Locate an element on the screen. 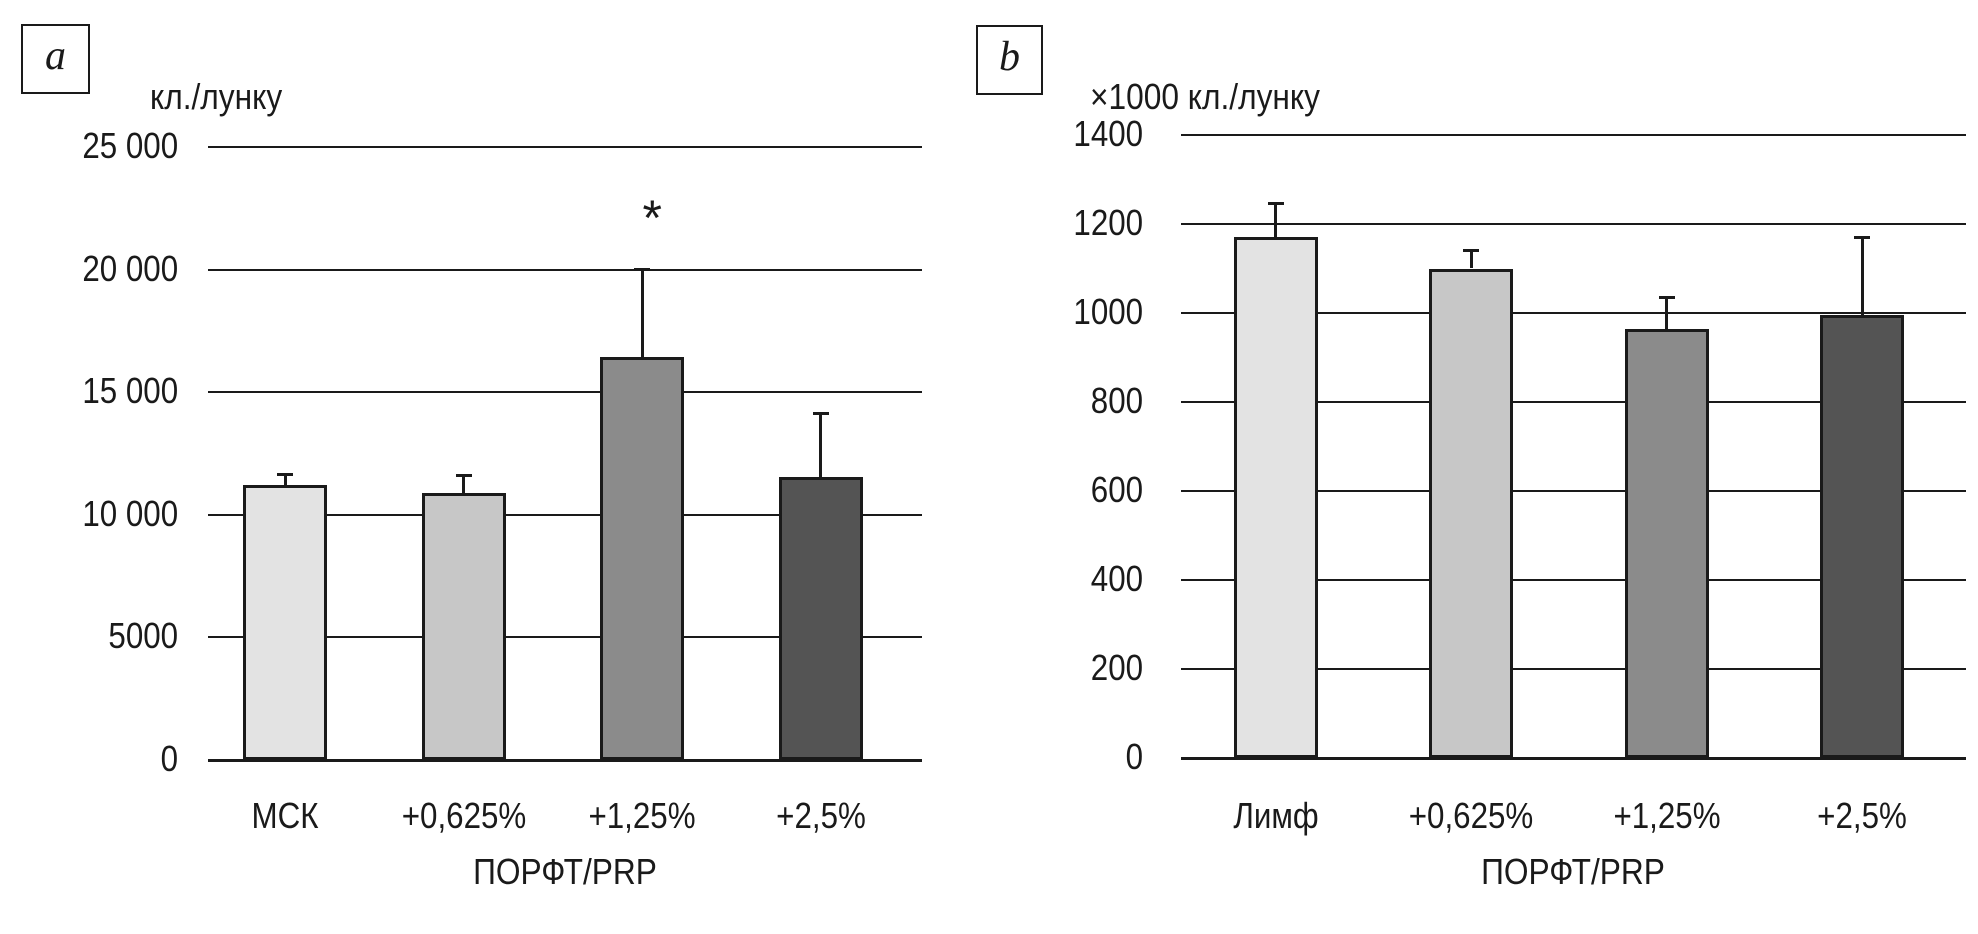  y-tick-label-1400: 1400 is located at coordinates (1108, 134).